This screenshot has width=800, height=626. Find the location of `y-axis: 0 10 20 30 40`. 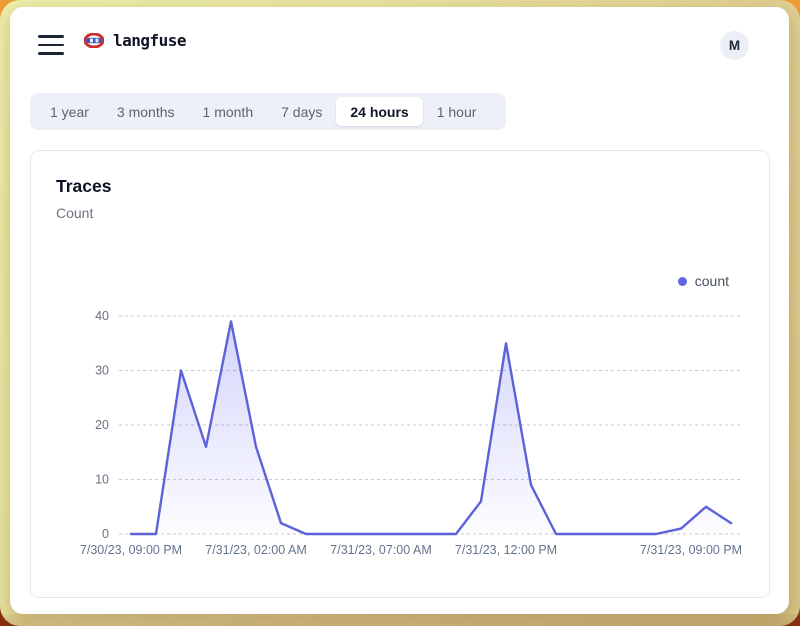

y-axis: 0 10 20 30 40 is located at coordinates (102, 425).